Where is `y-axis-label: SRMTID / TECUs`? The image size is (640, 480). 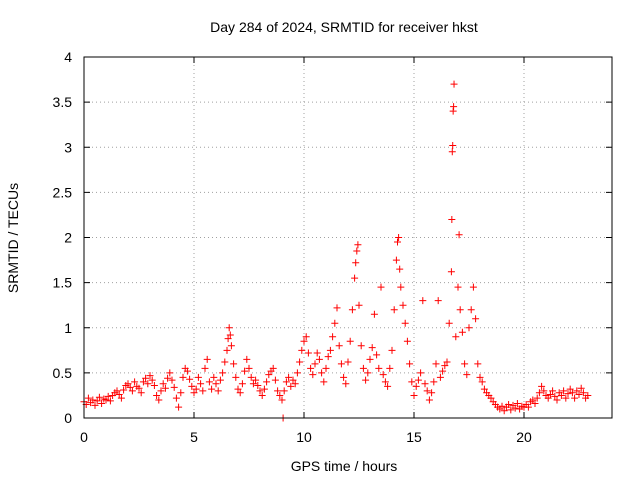 y-axis-label: SRMTID / TECUs is located at coordinates (13, 238).